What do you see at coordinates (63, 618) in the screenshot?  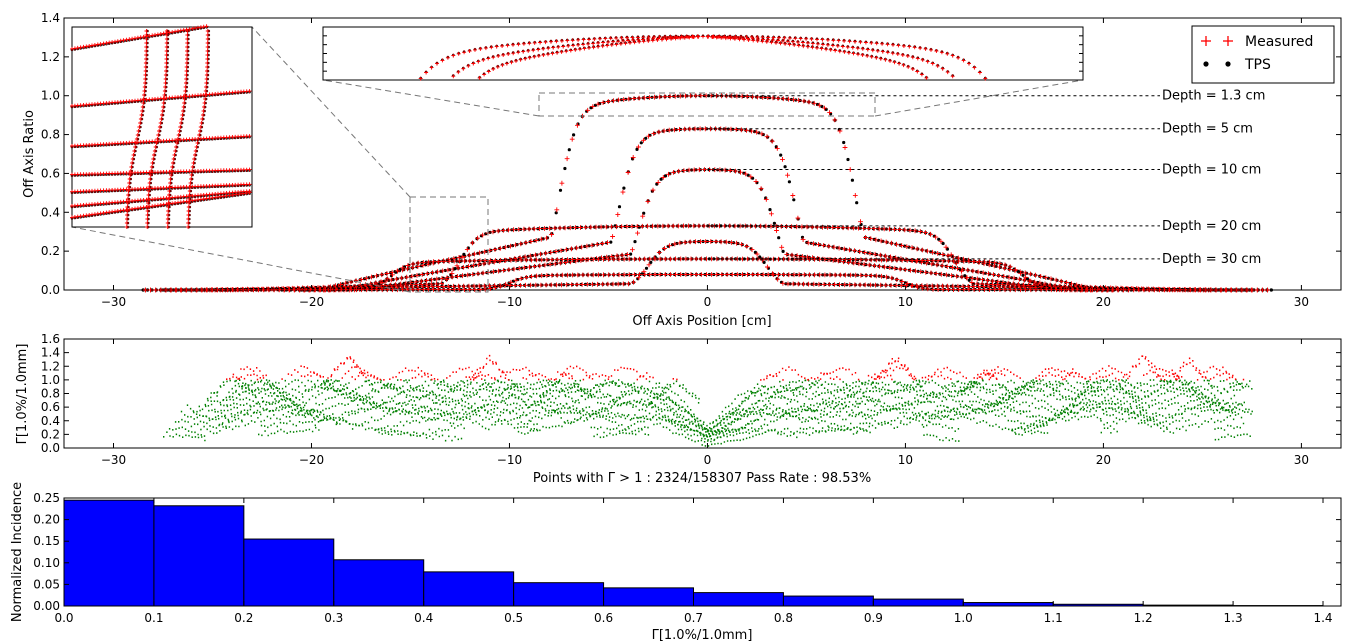 I see `x-tick-label: 0.0` at bounding box center [63, 618].